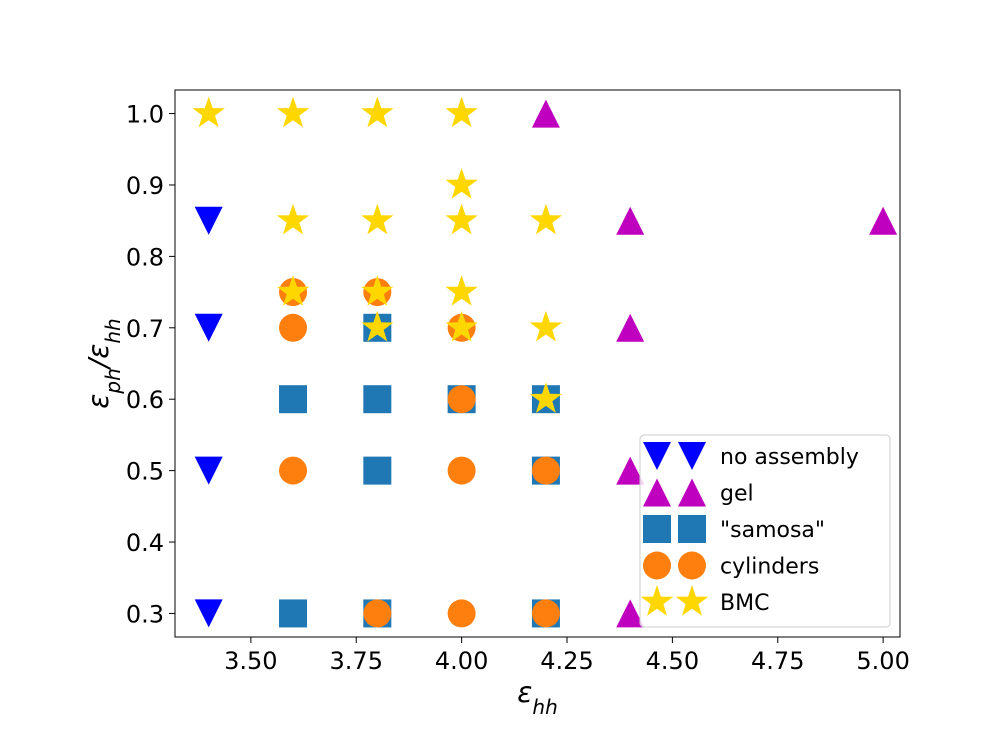 Image resolution: width=1000 pixels, height=754 pixels. Describe the element at coordinates (692, 565) in the screenshot. I see `legend-marker-3b` at that location.